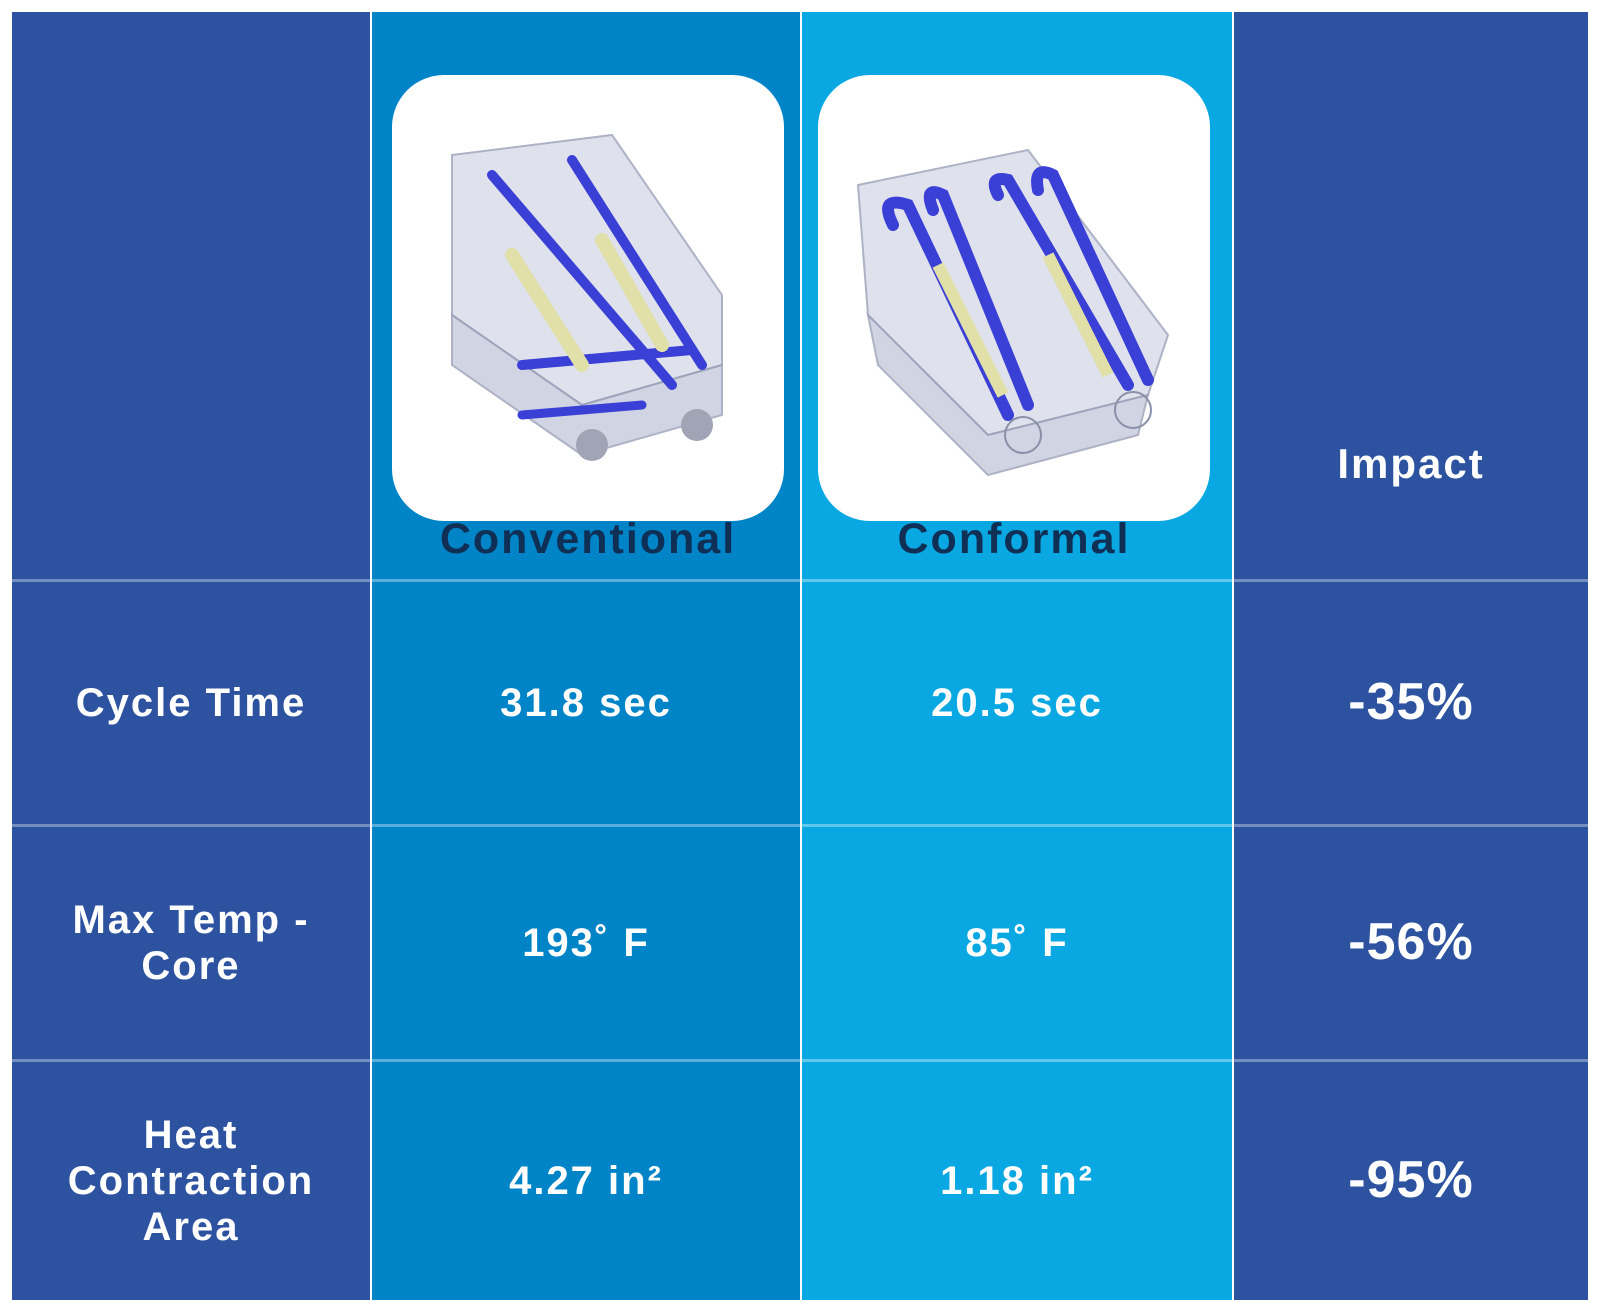 The width and height of the screenshot is (1600, 1309). What do you see at coordinates (588, 539) in the screenshot?
I see `column-header: Conventional` at bounding box center [588, 539].